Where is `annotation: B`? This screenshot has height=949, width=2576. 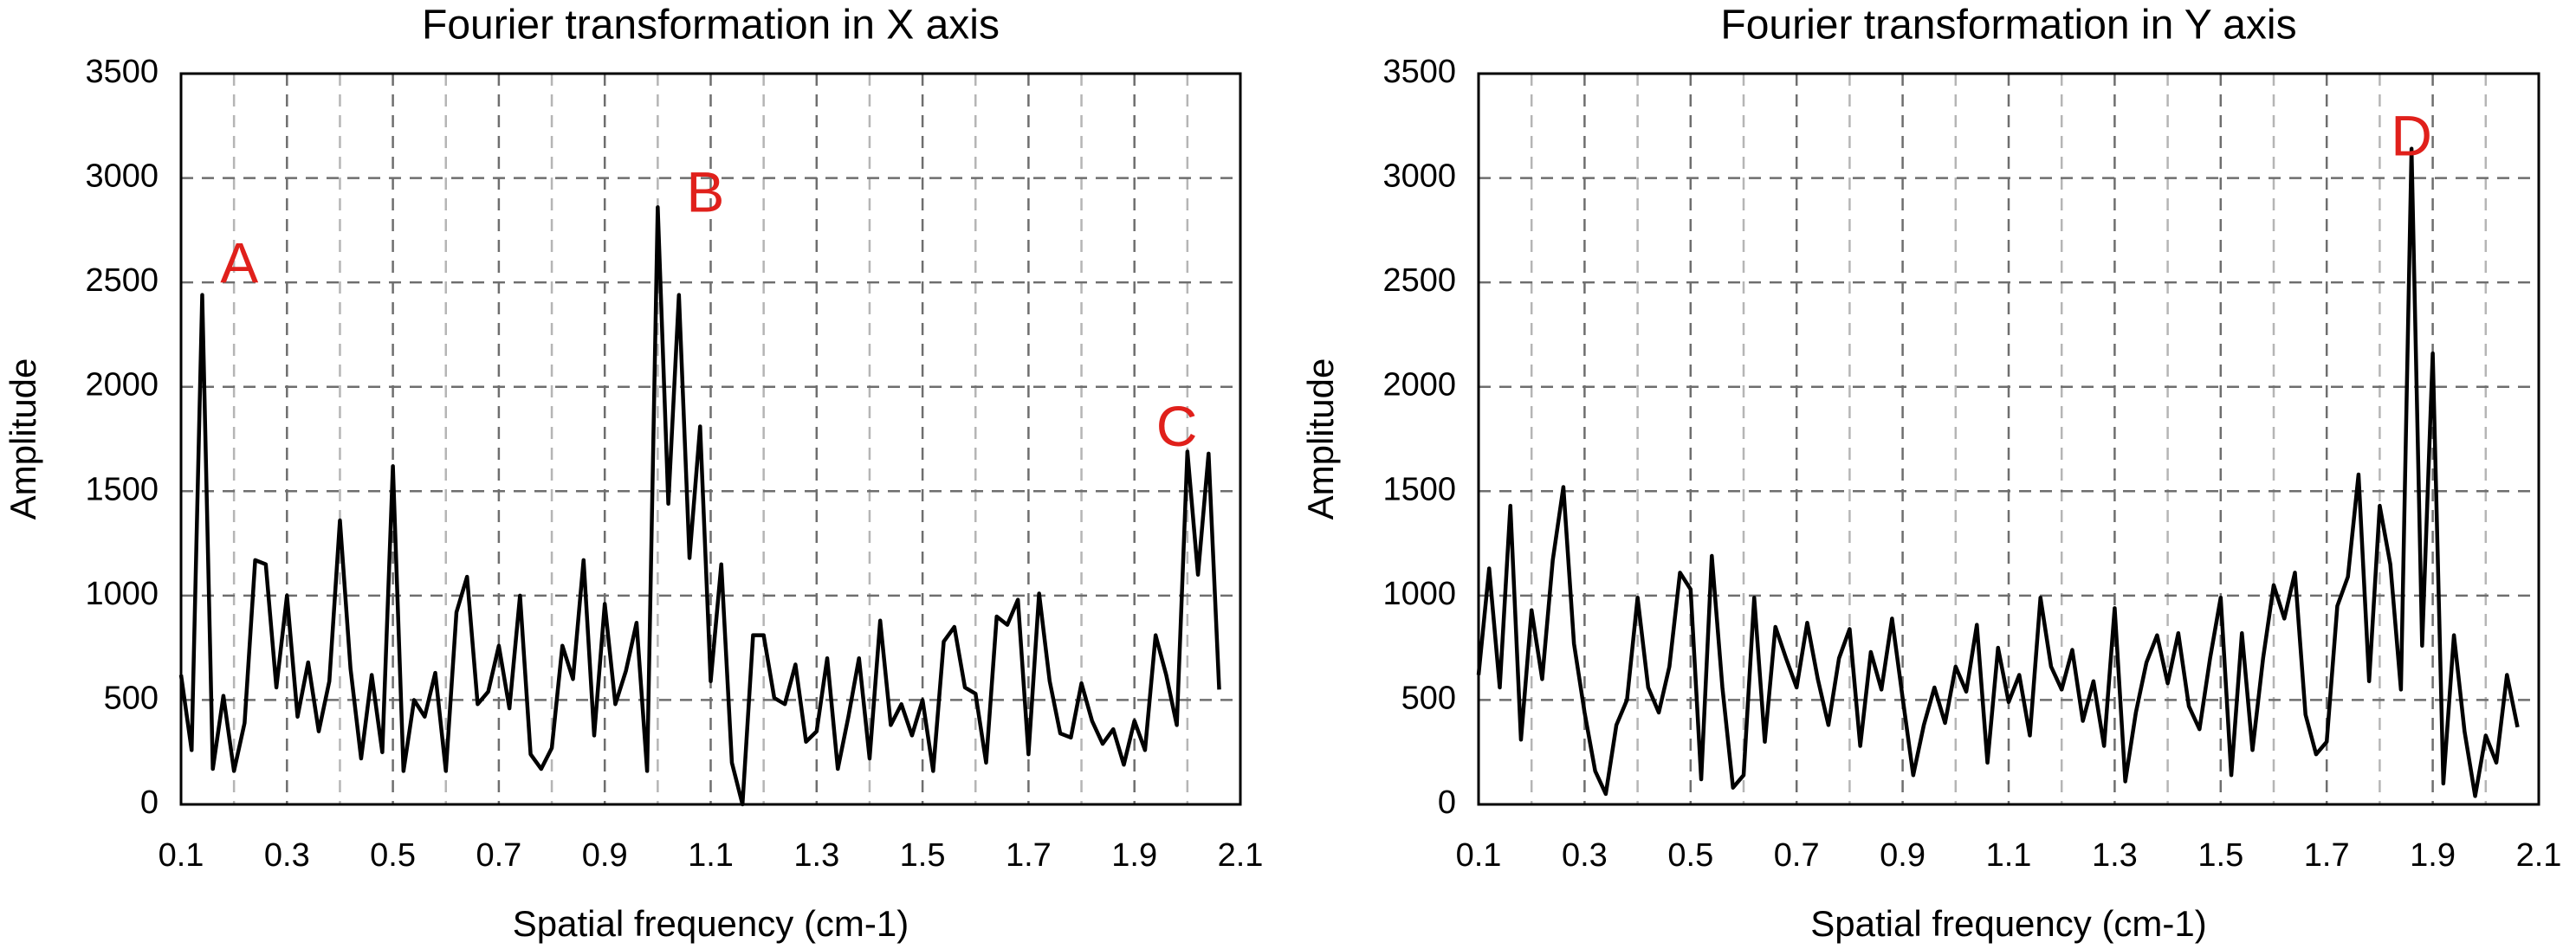 annotation: B is located at coordinates (705, 192).